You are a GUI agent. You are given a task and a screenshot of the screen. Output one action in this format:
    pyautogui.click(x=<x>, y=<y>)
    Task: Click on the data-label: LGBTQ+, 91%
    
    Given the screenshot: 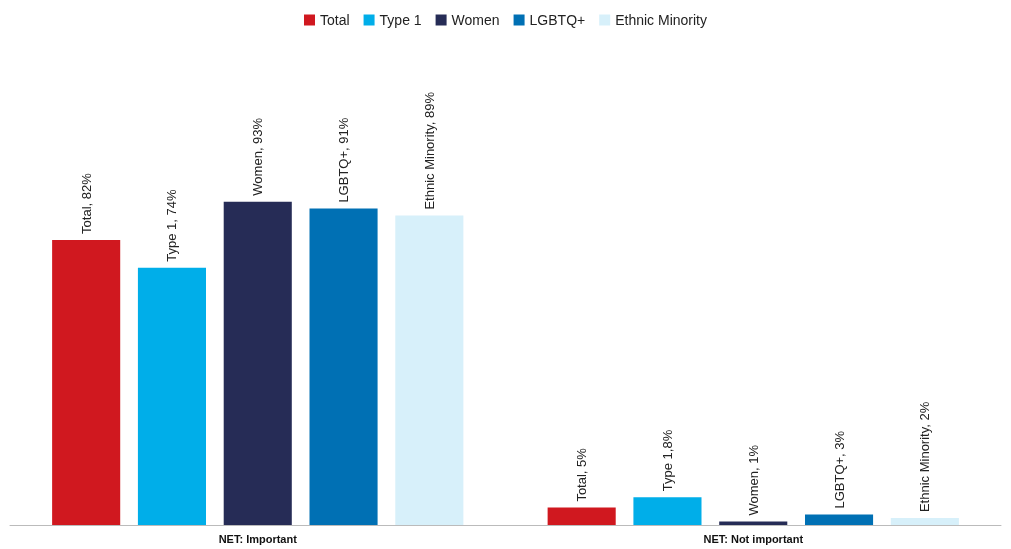 What is the action you would take?
    pyautogui.click(x=344, y=160)
    